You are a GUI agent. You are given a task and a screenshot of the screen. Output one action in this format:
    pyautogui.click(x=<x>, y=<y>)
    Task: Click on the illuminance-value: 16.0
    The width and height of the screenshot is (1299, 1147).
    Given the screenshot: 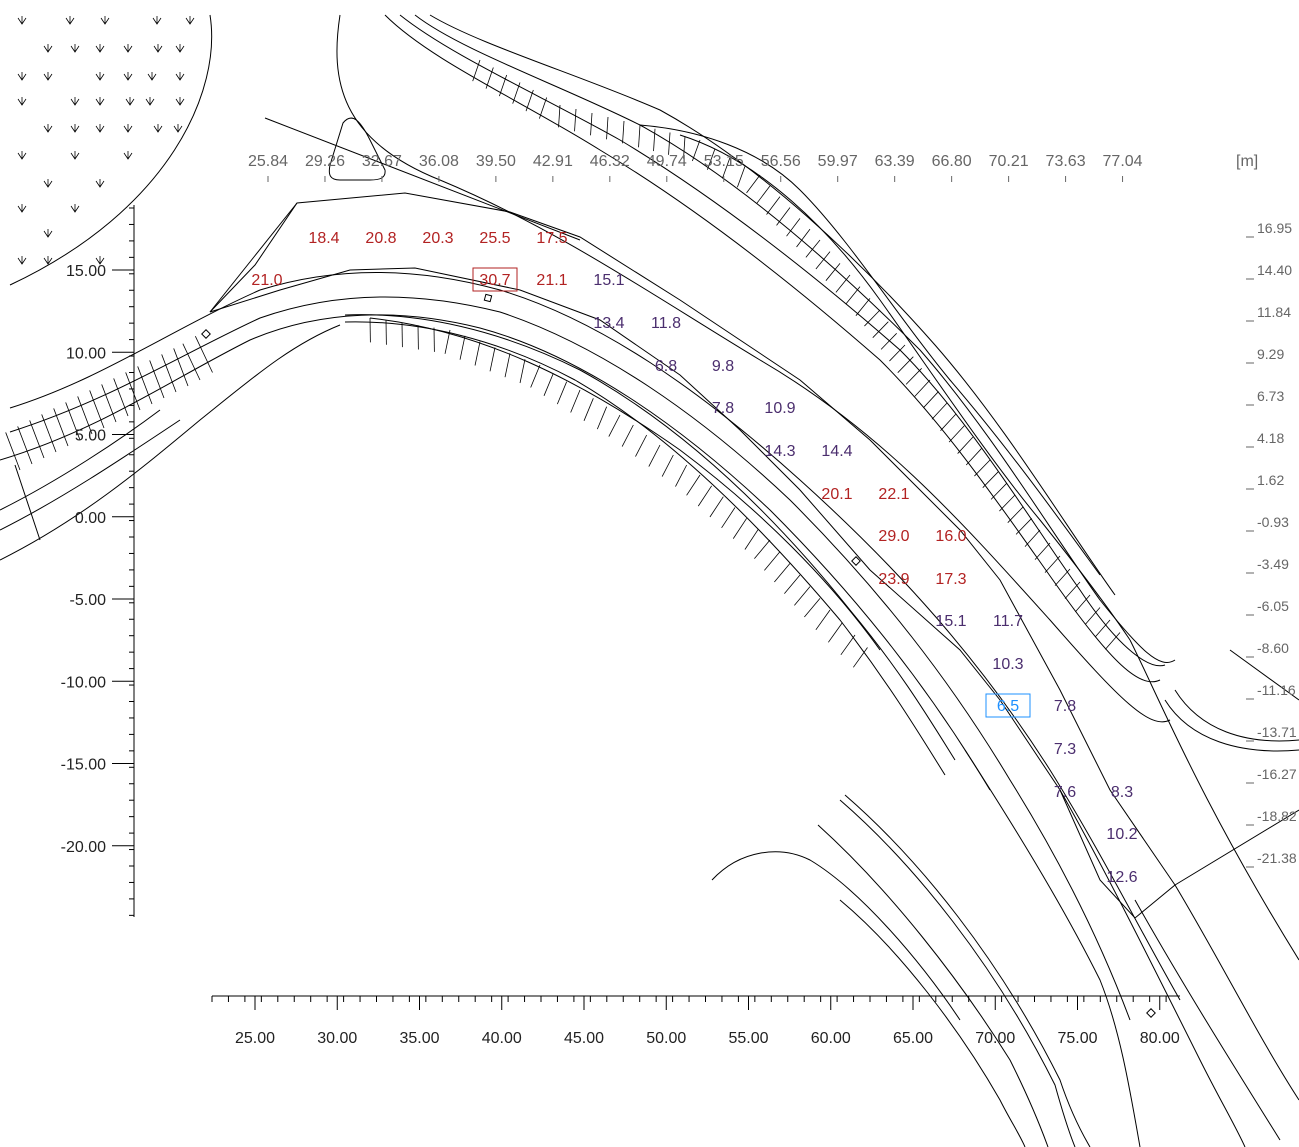 What is the action you would take?
    pyautogui.click(x=950, y=536)
    